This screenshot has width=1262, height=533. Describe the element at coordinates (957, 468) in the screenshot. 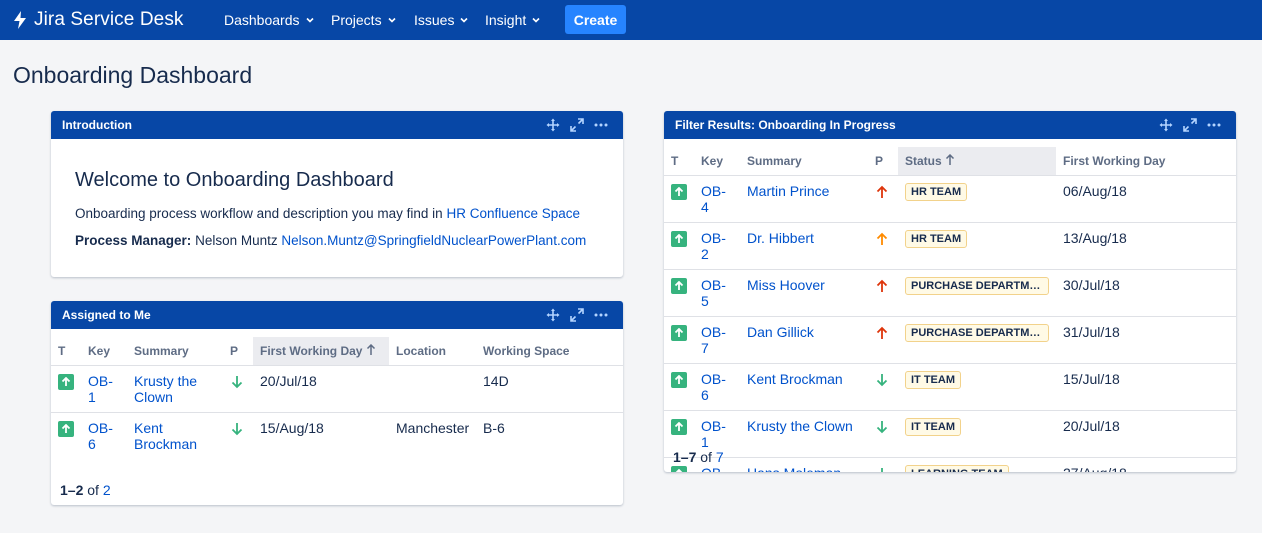

I see `status-lozenge: LEARNING TEAM` at that location.